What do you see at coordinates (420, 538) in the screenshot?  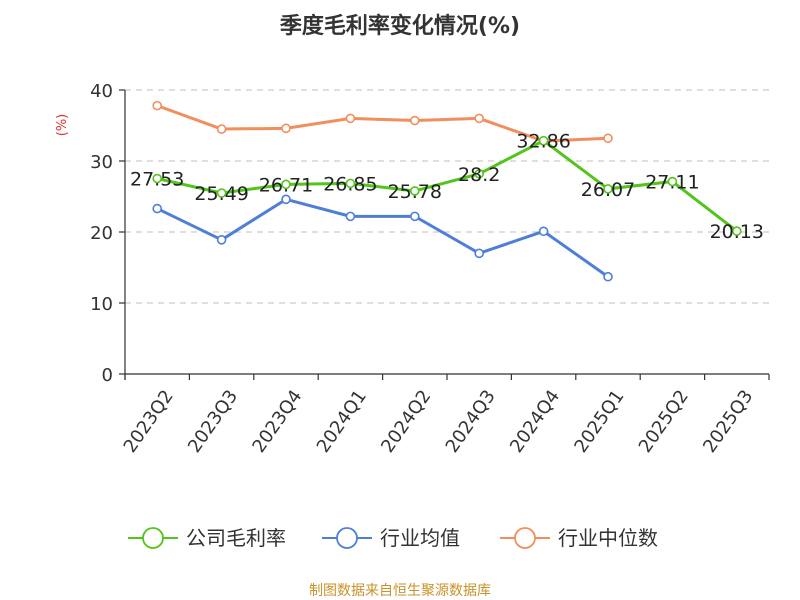 I see `legend-label: 行业均值` at bounding box center [420, 538].